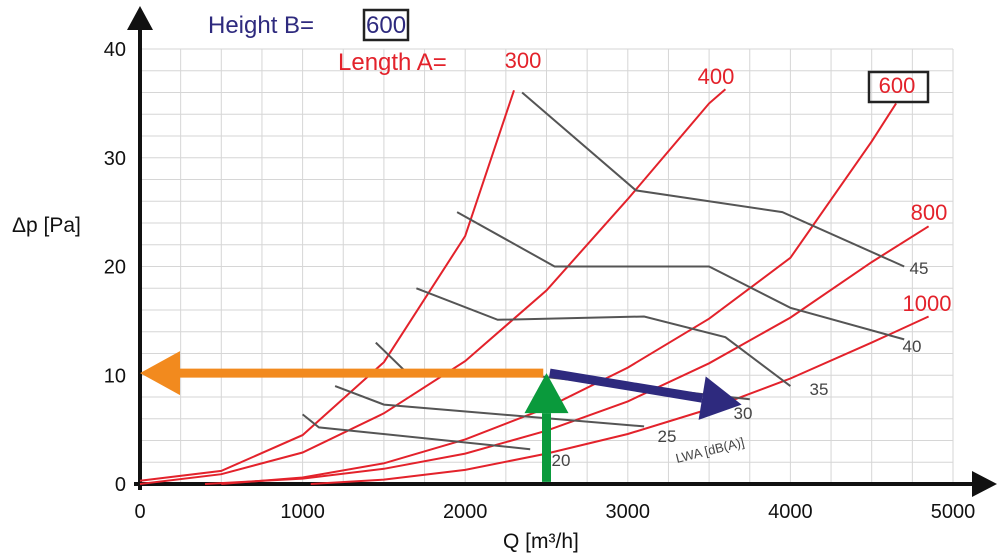  I want to click on length-curve-label-400: 400, so click(716, 76).